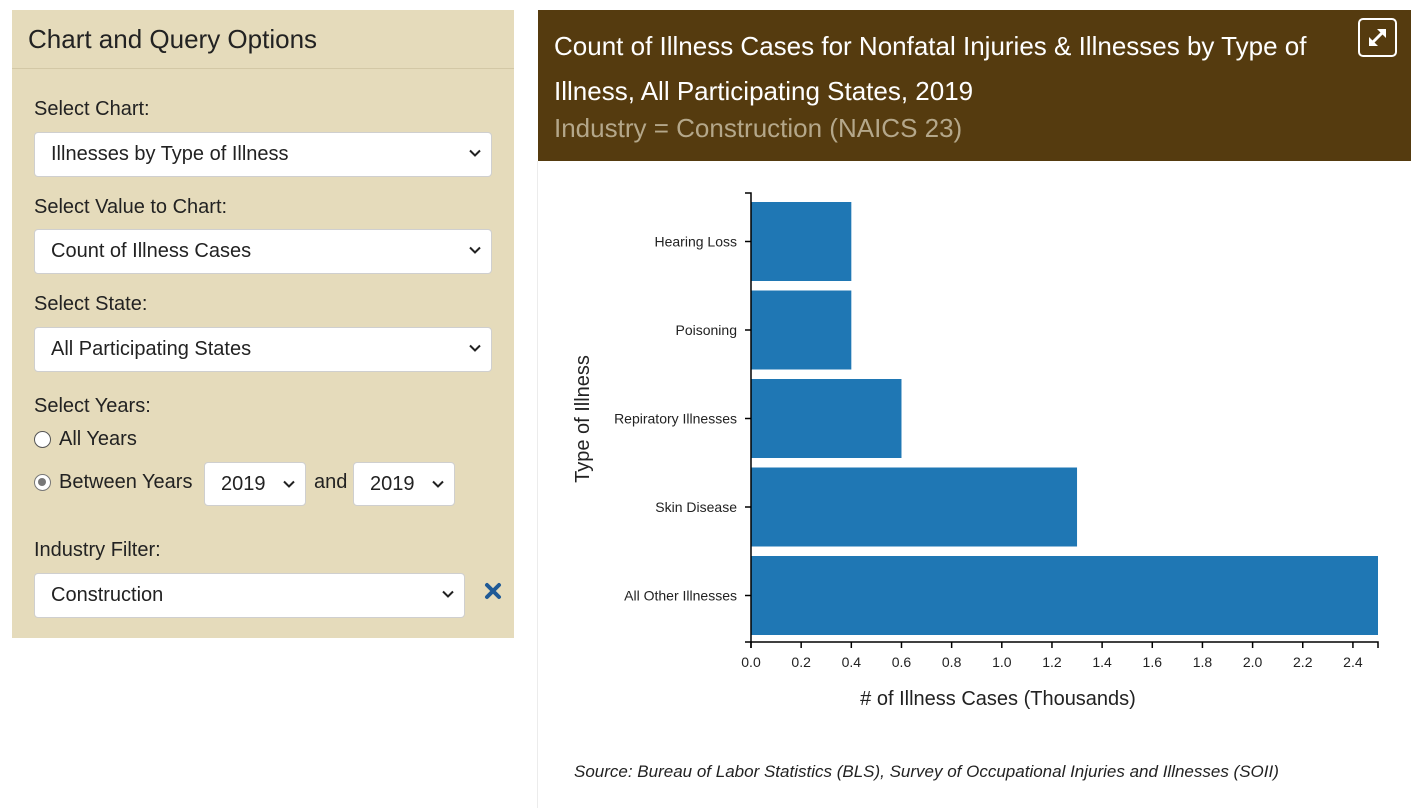  I want to click on bar-skin-disease, so click(914, 507).